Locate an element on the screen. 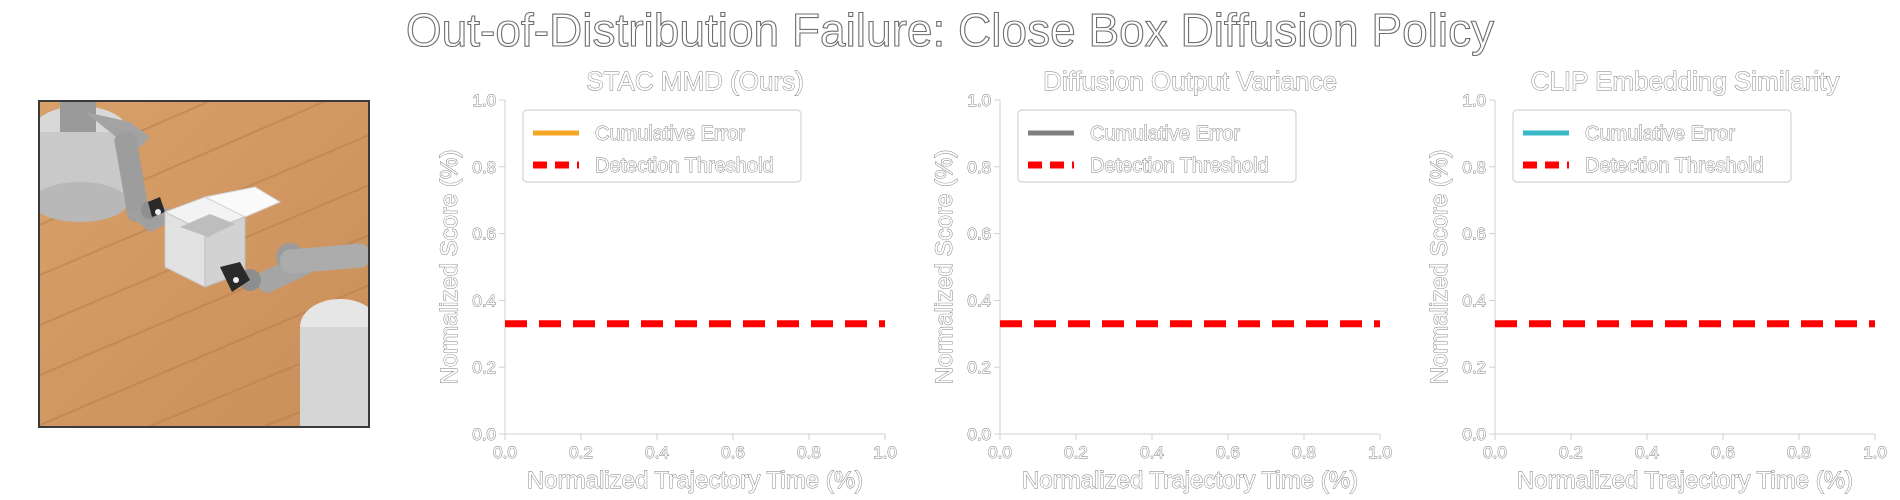 This screenshot has height=500, width=1900. chart-title: Diffusion Output Variance is located at coordinates (1190, 81).